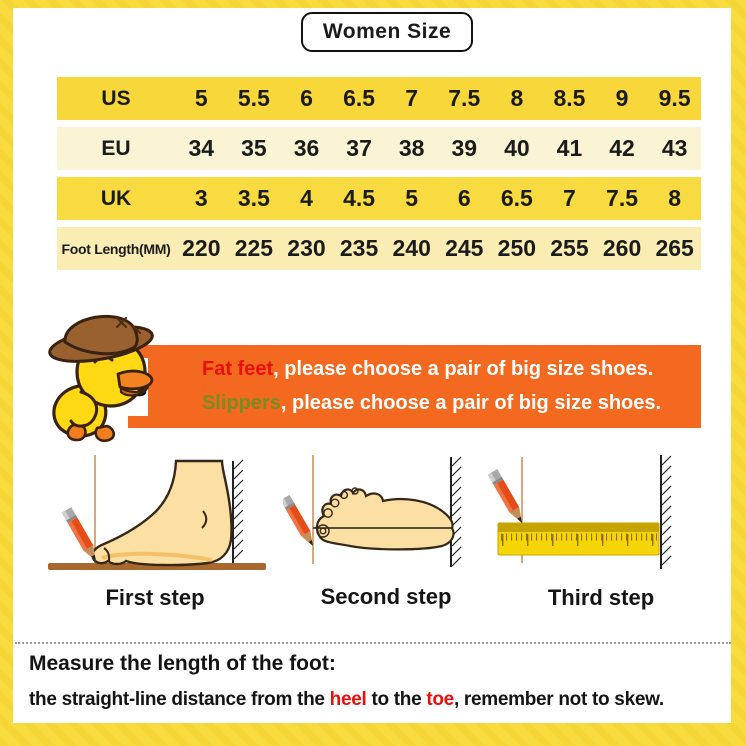 This screenshot has width=746, height=746. Describe the element at coordinates (241, 403) in the screenshot. I see `tip-highlight: Slippers` at that location.